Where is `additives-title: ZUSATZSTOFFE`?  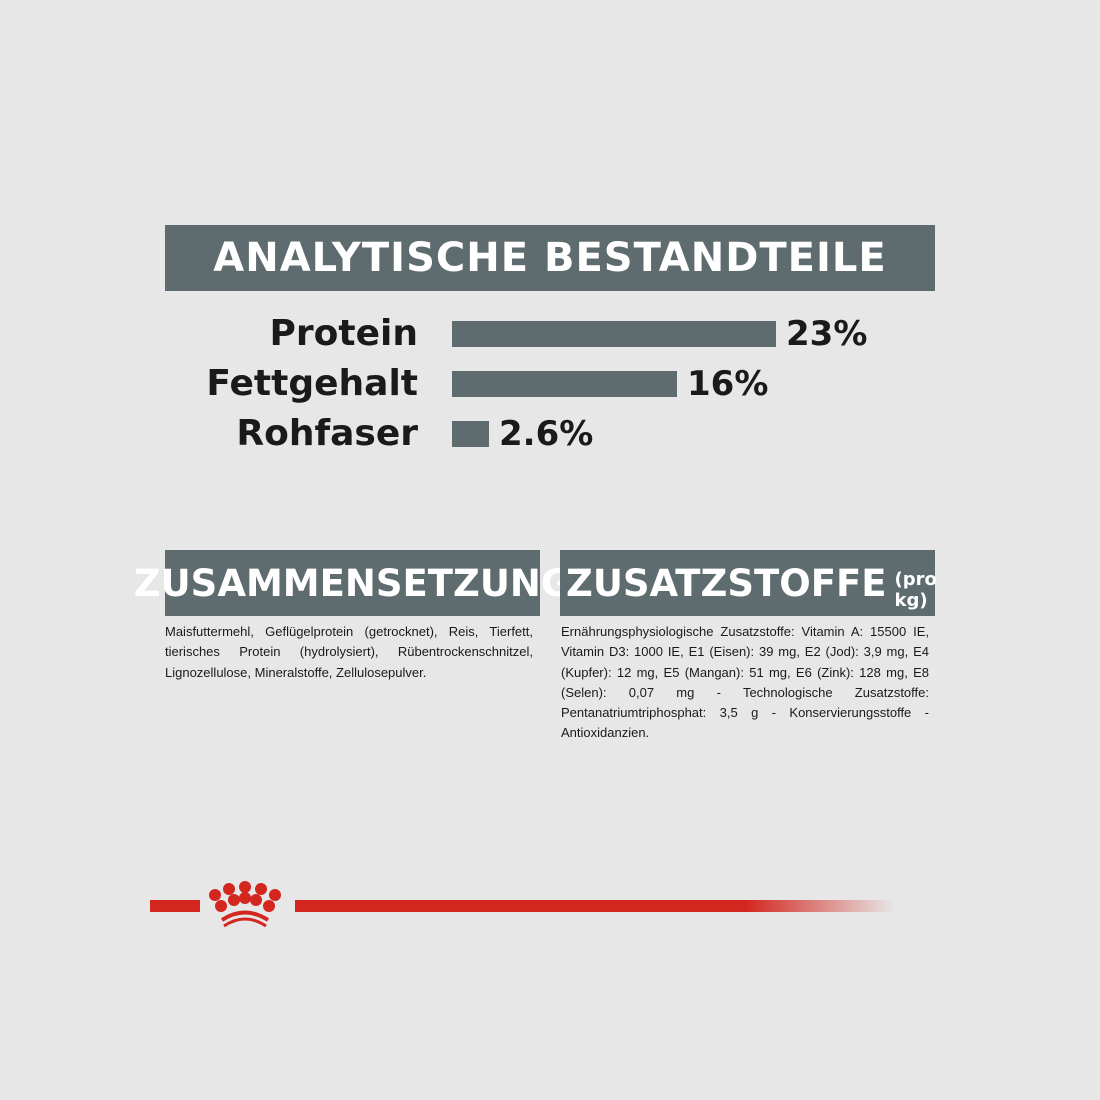
additives-title: ZUSATZSTOFFE is located at coordinates (726, 583).